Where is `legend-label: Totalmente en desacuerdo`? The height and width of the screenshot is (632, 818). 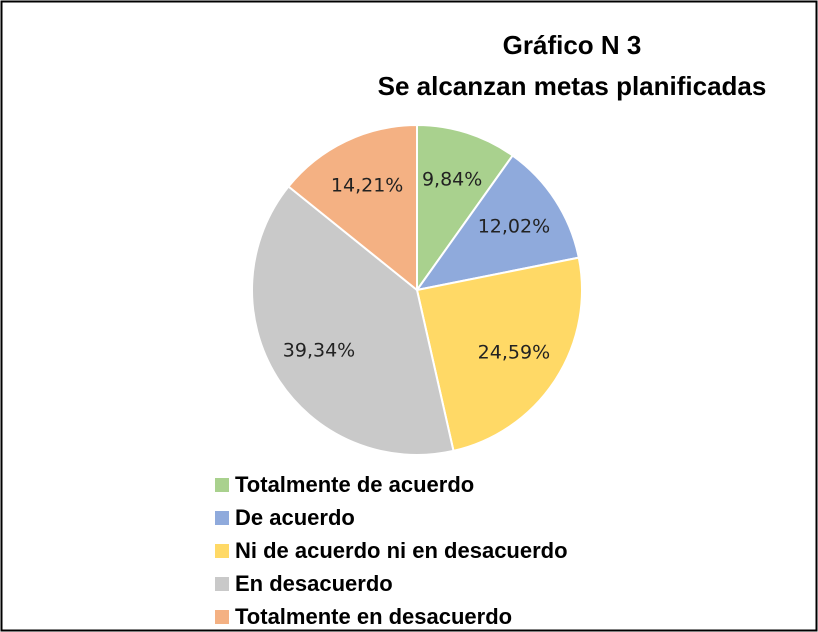
legend-label: Totalmente en desacuerdo is located at coordinates (373, 616).